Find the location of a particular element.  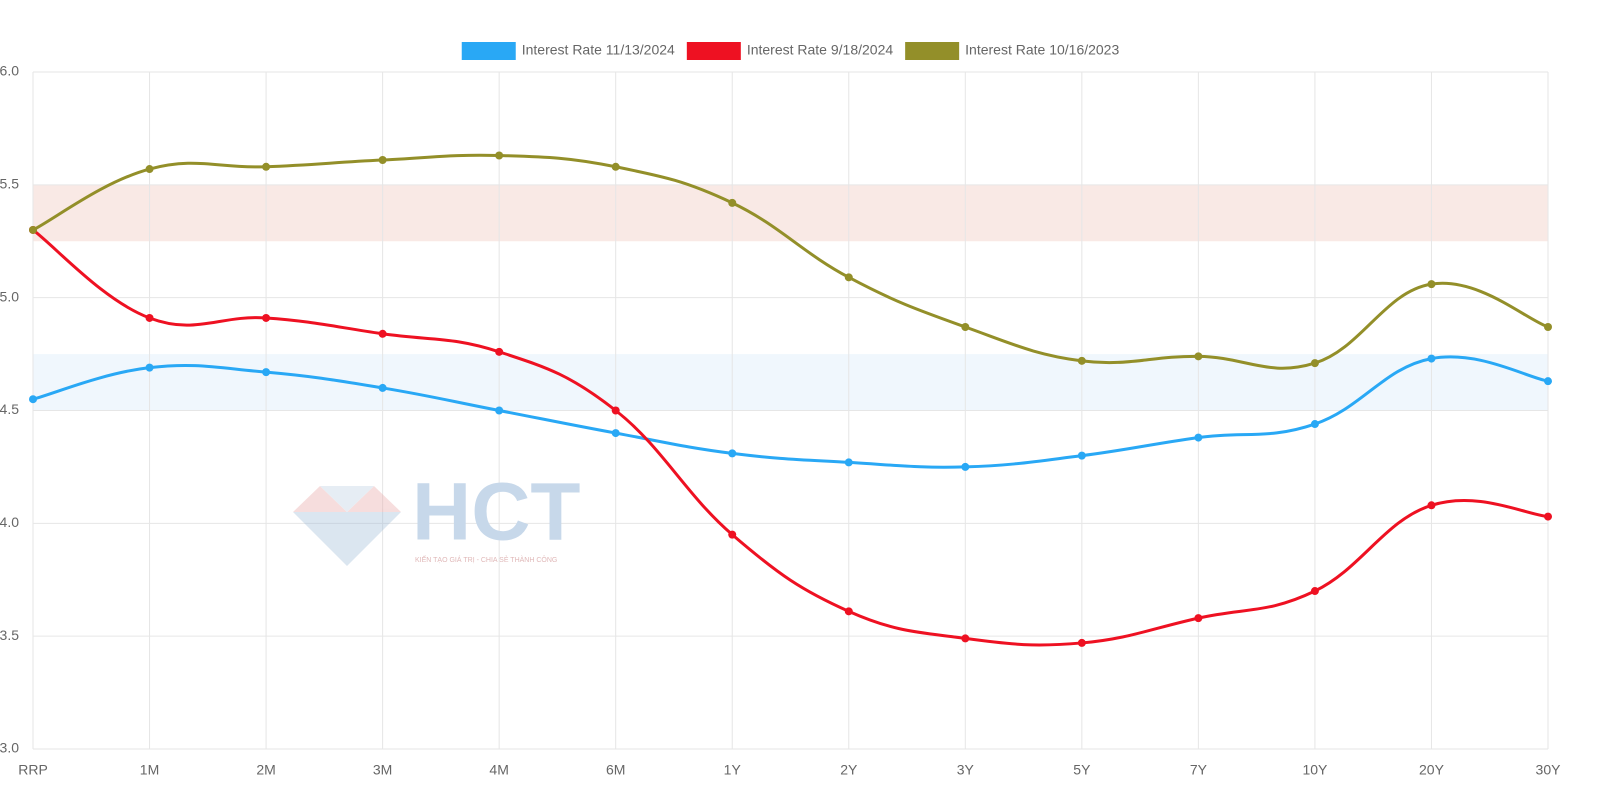

x-tick-label: 1M is located at coordinates (149, 770).